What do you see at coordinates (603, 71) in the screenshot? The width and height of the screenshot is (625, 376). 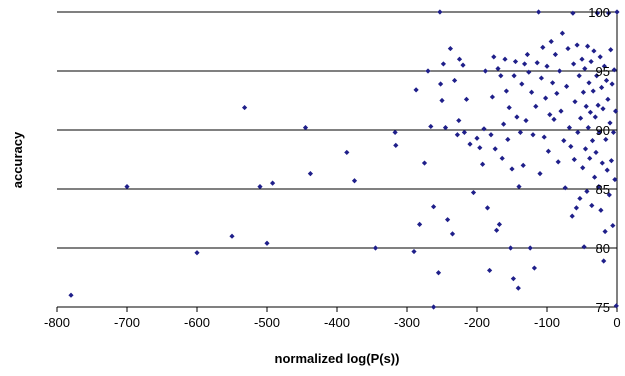 I see `y-tick-label: 95` at bounding box center [603, 71].